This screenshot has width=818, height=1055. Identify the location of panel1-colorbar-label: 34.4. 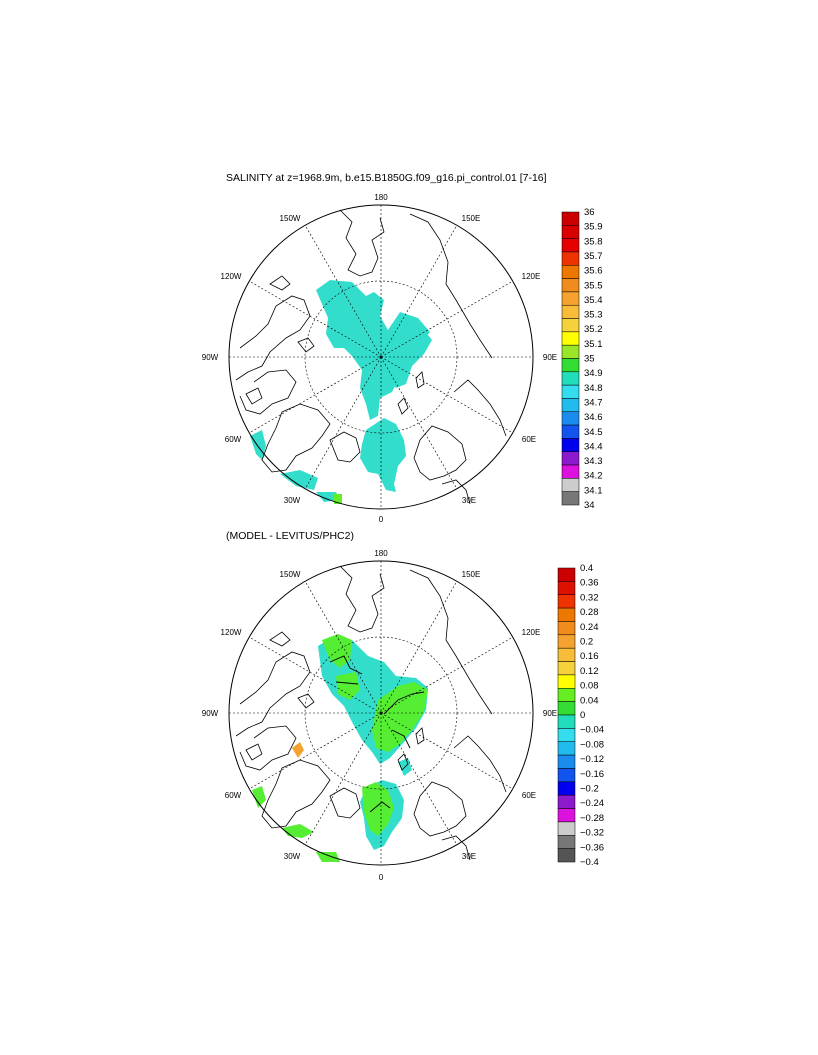
(593, 446).